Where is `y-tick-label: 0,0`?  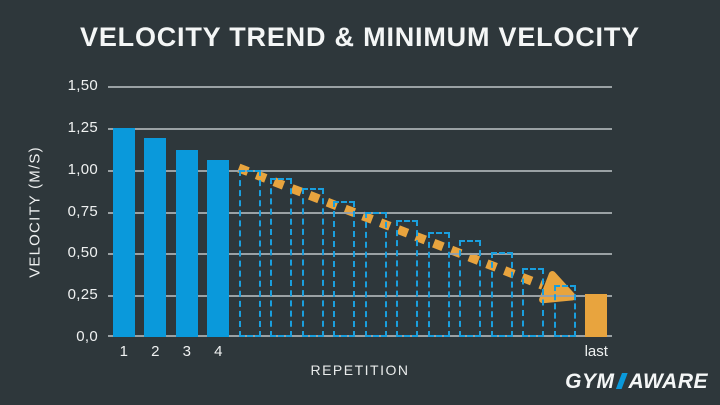 y-tick-label: 0,0 is located at coordinates (87, 336).